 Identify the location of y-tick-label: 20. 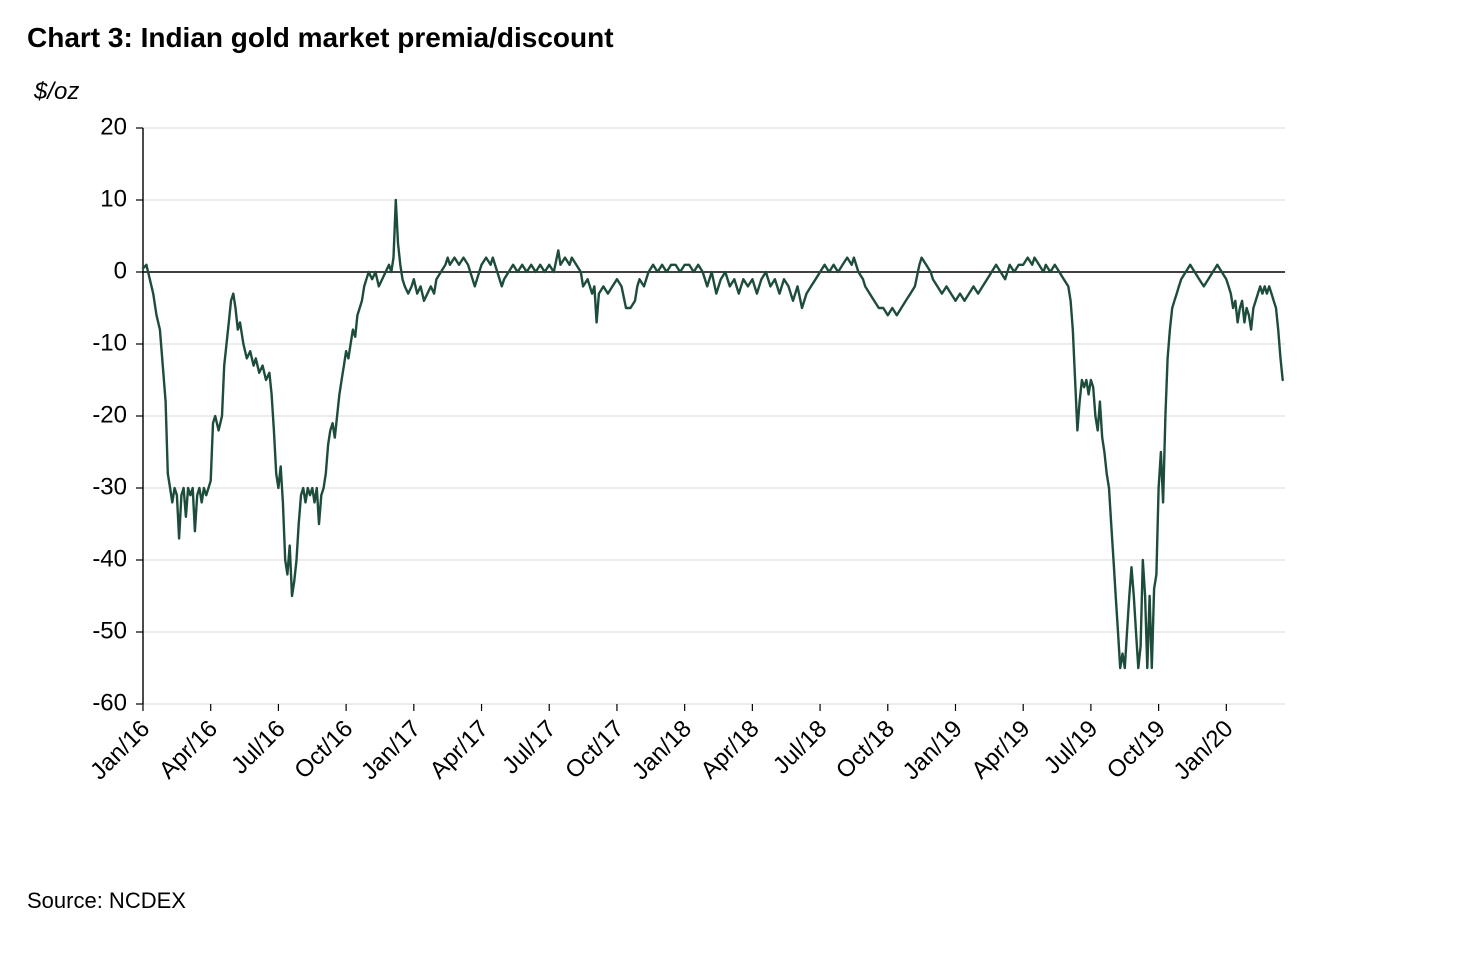
(113, 126).